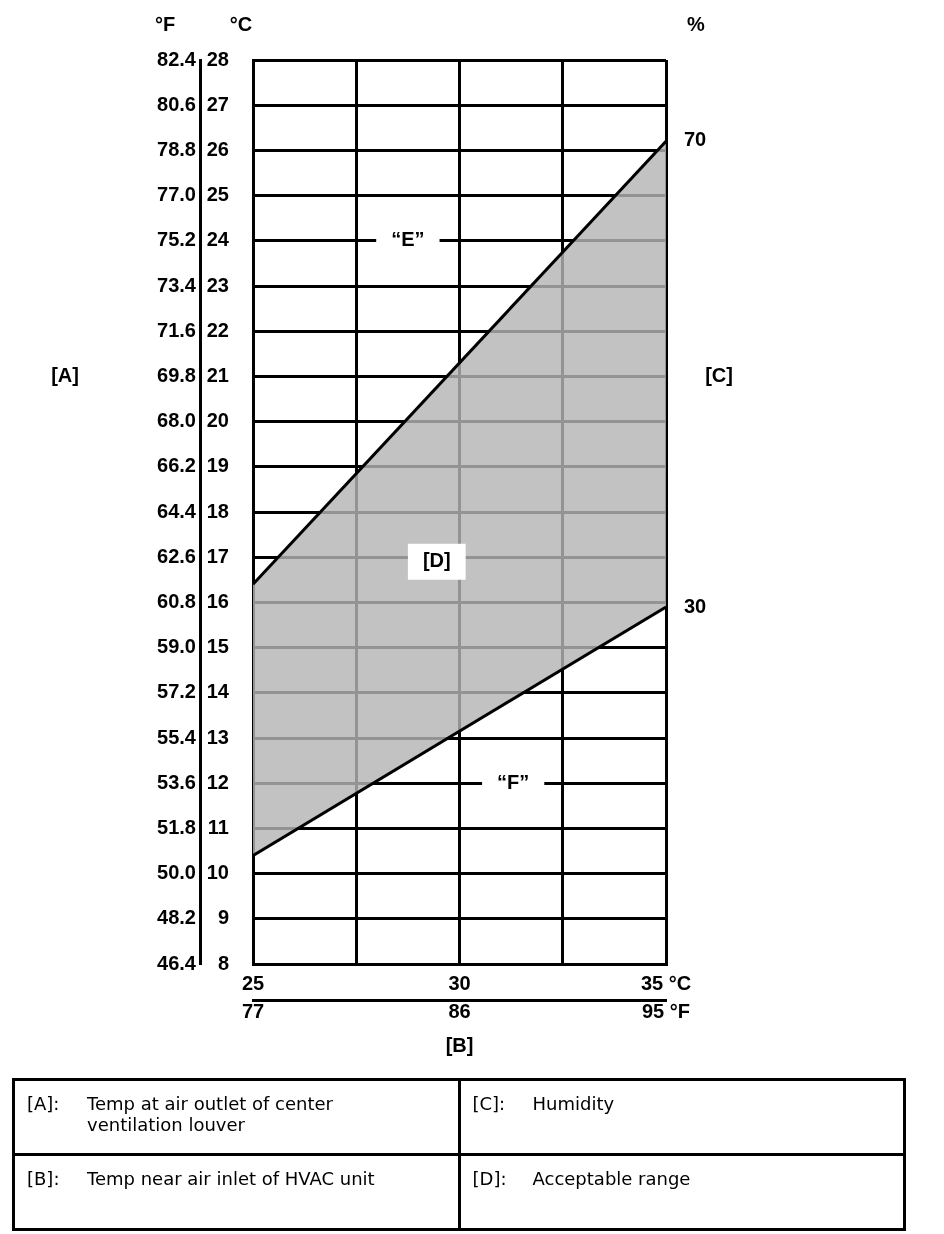 Image resolution: width=944 pixels, height=1234 pixels. I want to click on annotation: “F”, so click(513, 781).